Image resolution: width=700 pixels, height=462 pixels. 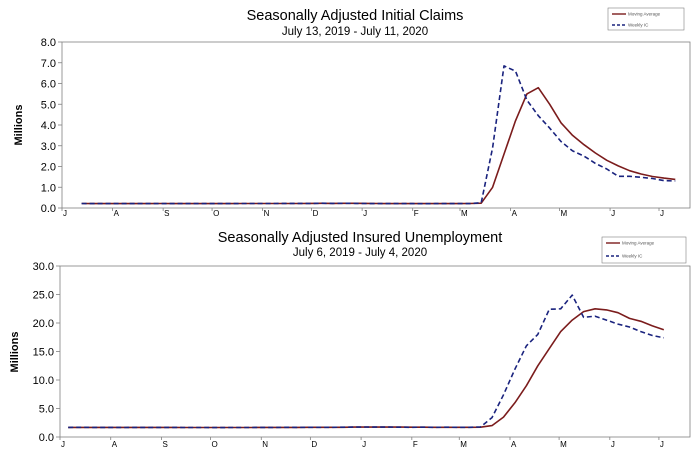 I want to click on y-tick-label: 25.0, so click(x=43, y=296).